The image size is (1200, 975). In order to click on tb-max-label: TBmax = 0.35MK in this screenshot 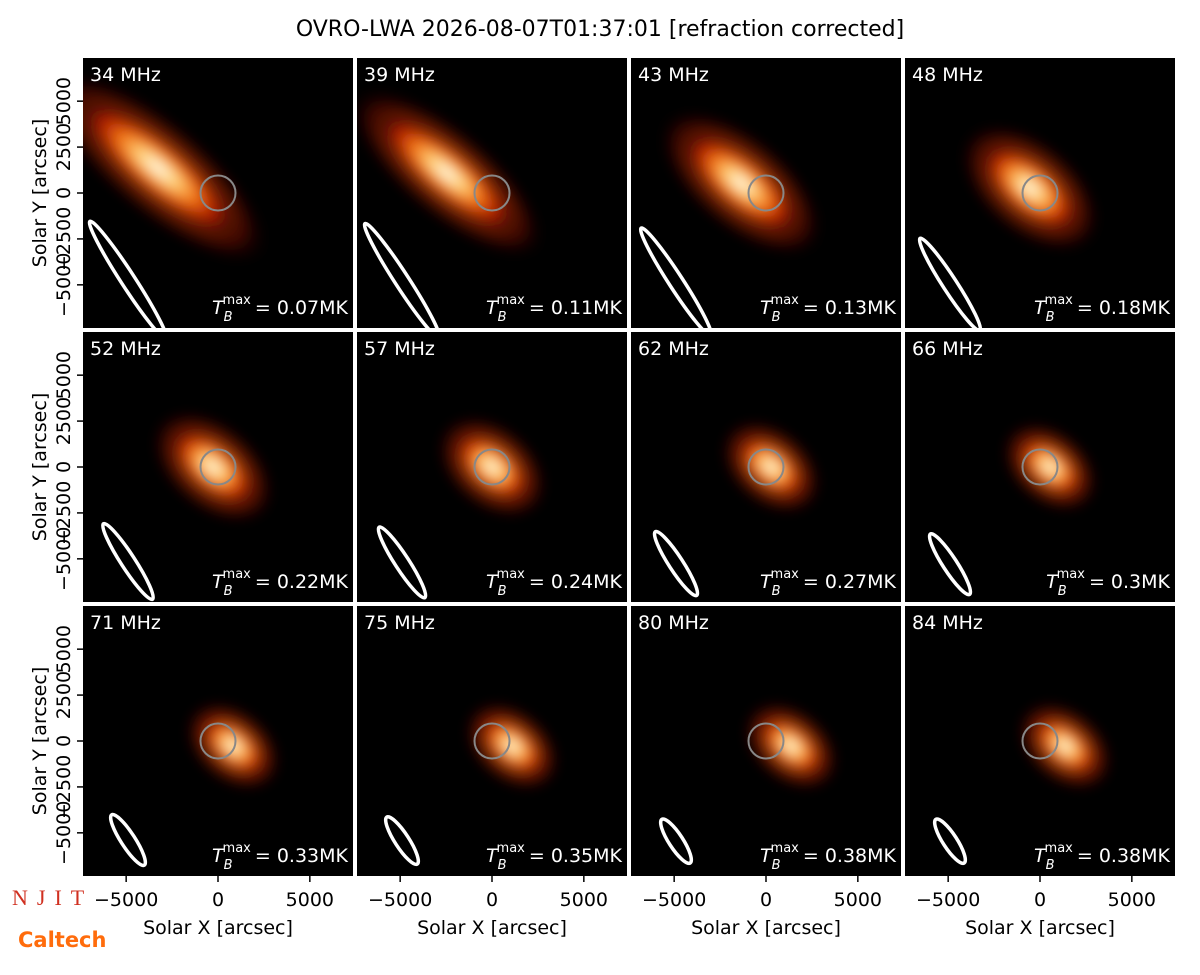, I will do `click(554, 857)`.